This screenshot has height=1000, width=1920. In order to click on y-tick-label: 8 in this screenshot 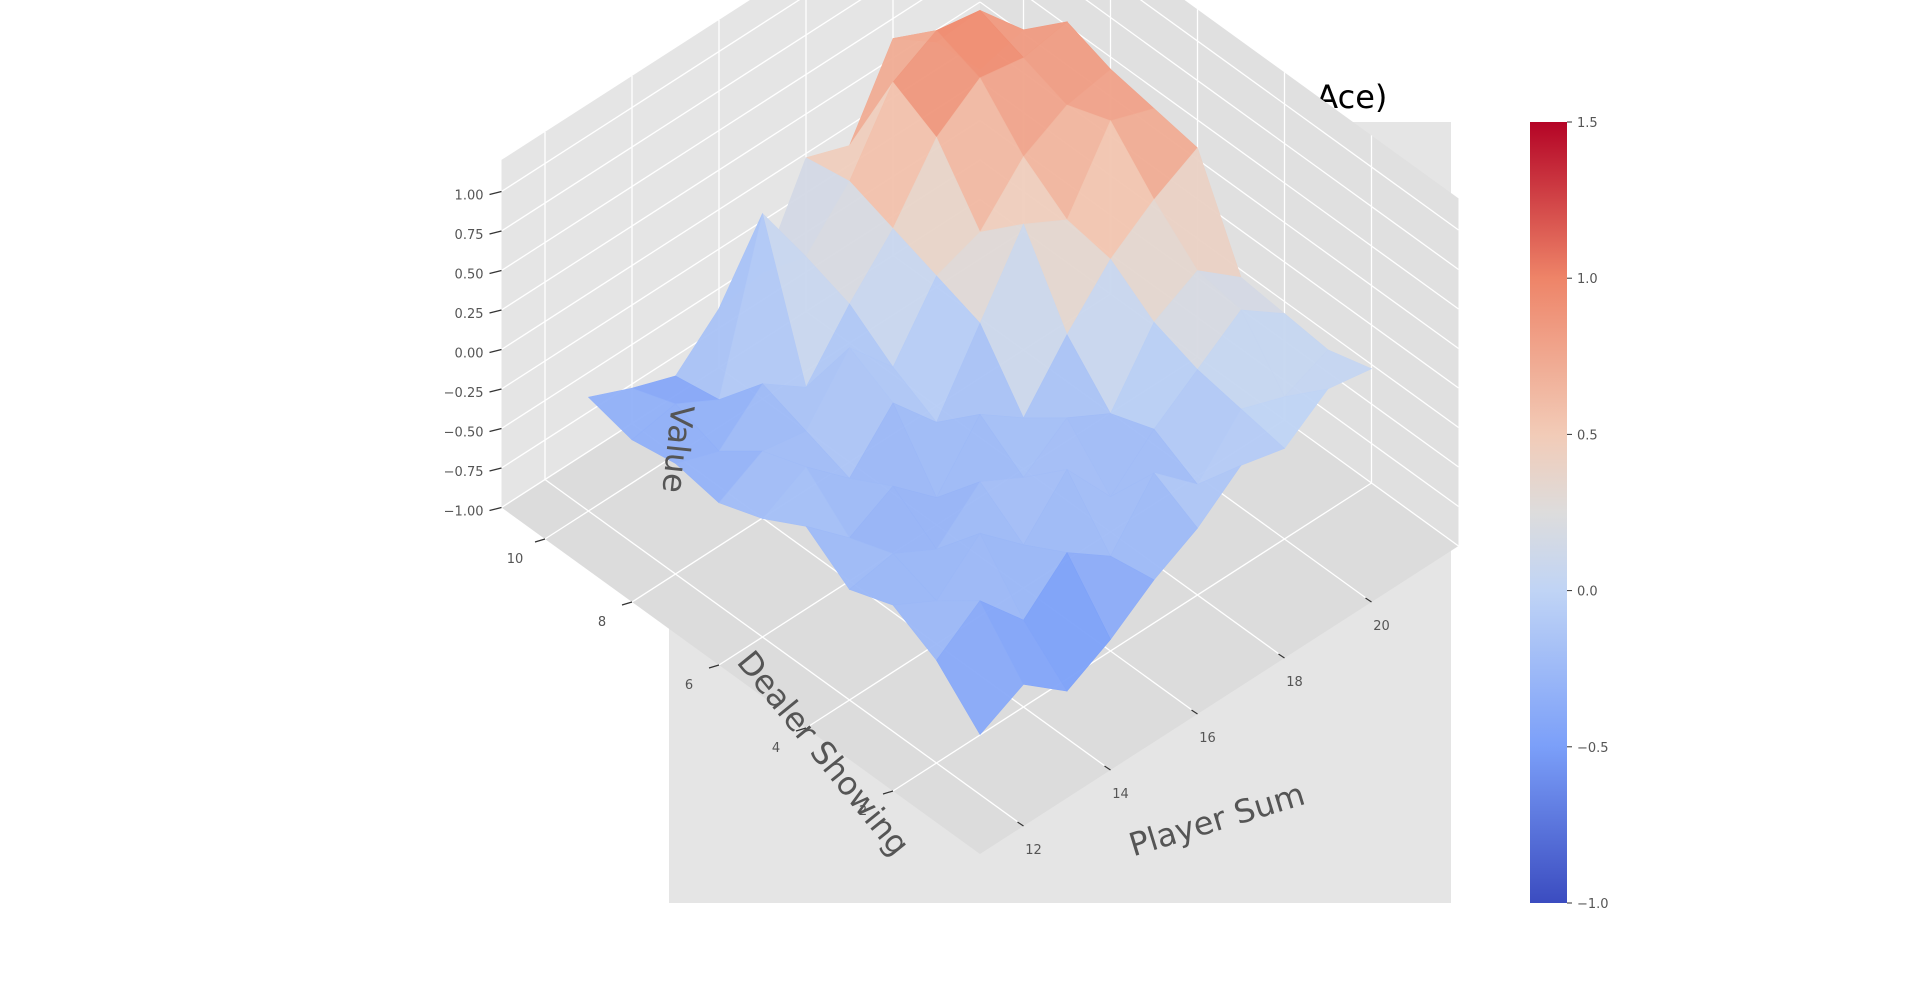, I will do `click(602, 622)`.